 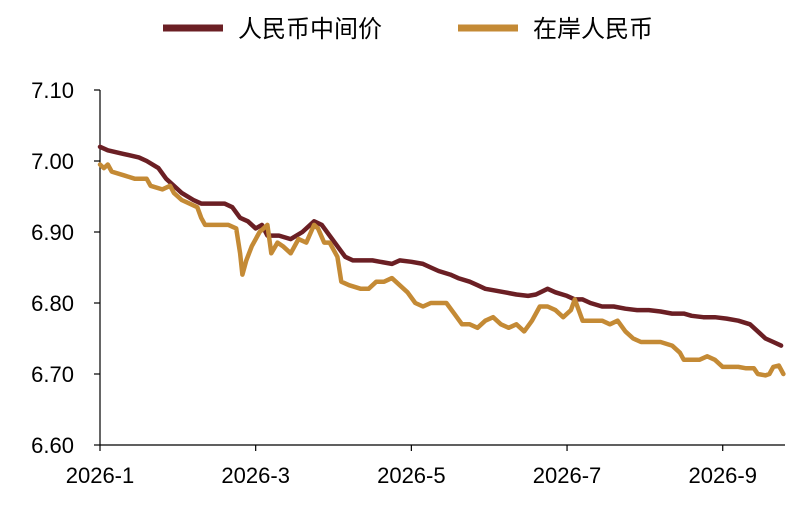 What do you see at coordinates (567, 475) in the screenshot?
I see `x-tick-label: 2026-7` at bounding box center [567, 475].